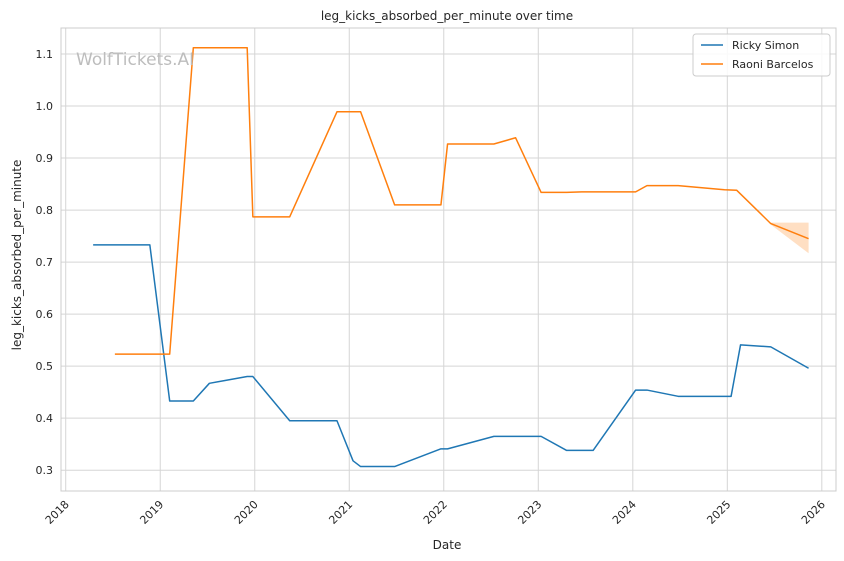  Describe the element at coordinates (45, 314) in the screenshot. I see `y-tick-label: 0.6` at that location.